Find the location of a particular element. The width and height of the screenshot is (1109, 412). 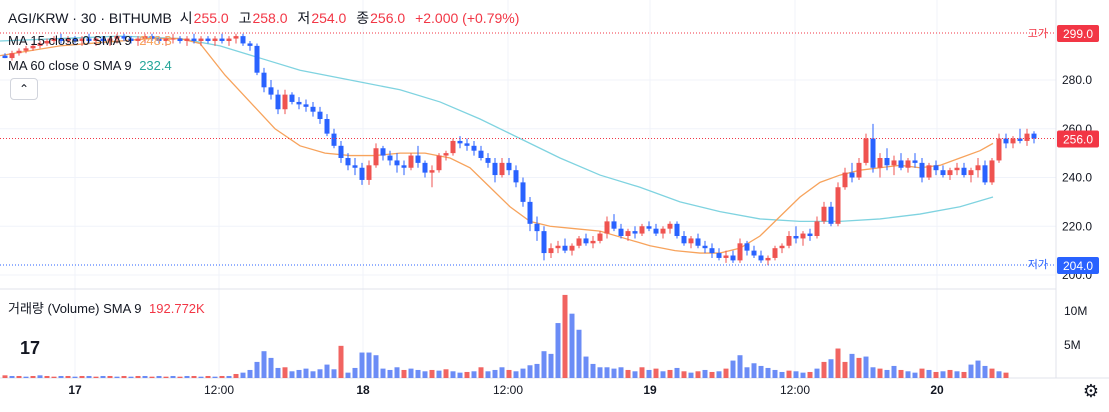

ma15-legend: MA 15 close 0 SMA 9 248.3 is located at coordinates (92, 40).